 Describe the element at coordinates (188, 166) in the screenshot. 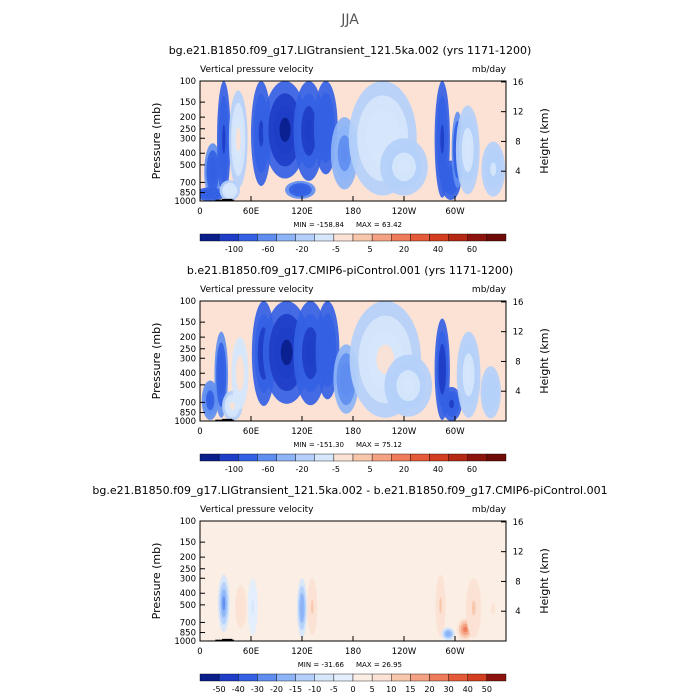

I see `y-tick-label: 500` at that location.